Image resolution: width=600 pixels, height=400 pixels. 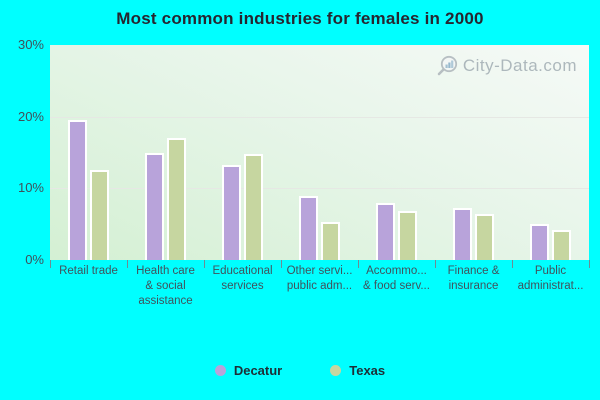 I want to click on legend-item-texas: Texas, so click(x=357, y=370).